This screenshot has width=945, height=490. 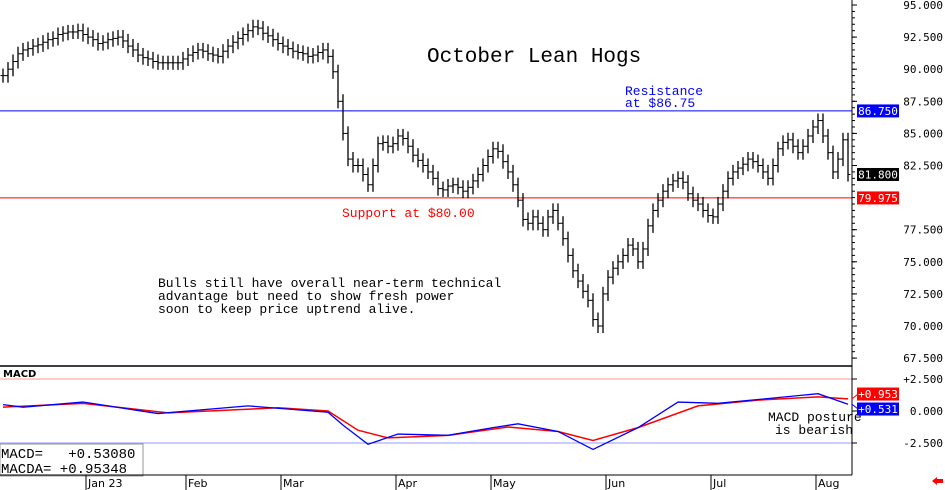 I want to click on macda-value-label: +0.953, so click(x=878, y=394).